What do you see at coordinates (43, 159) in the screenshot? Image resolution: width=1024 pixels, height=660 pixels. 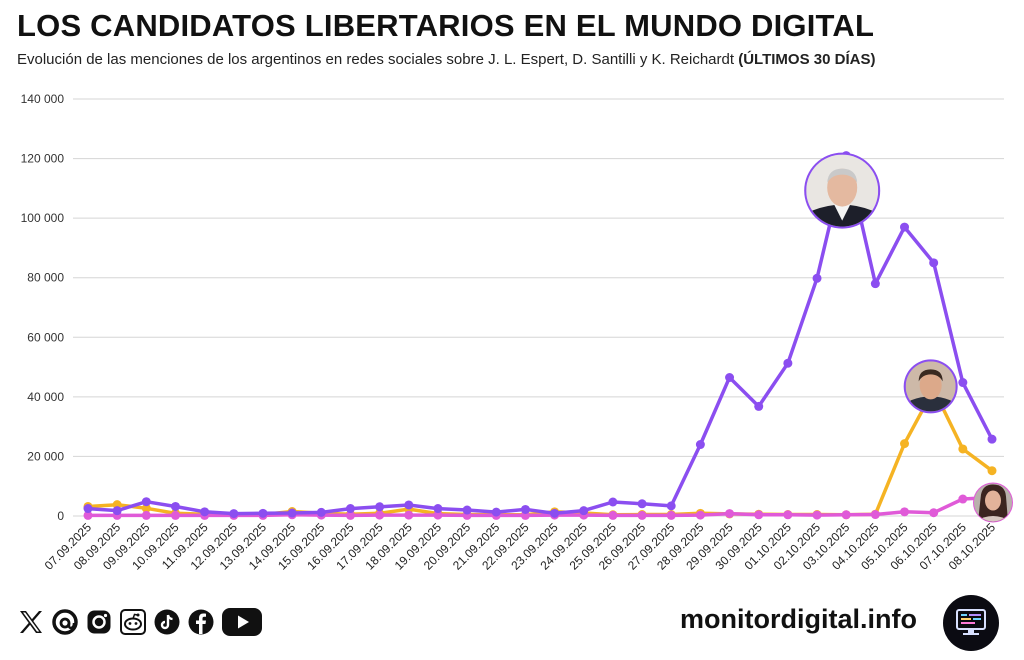 I see `y-tick-label: 120 000` at bounding box center [43, 159].